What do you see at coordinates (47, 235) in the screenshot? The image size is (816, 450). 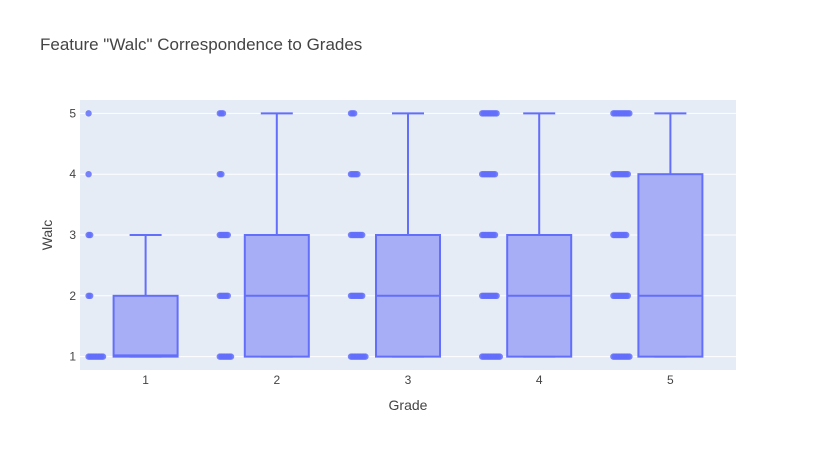 I see `y-axis-title: Walc` at bounding box center [47, 235].